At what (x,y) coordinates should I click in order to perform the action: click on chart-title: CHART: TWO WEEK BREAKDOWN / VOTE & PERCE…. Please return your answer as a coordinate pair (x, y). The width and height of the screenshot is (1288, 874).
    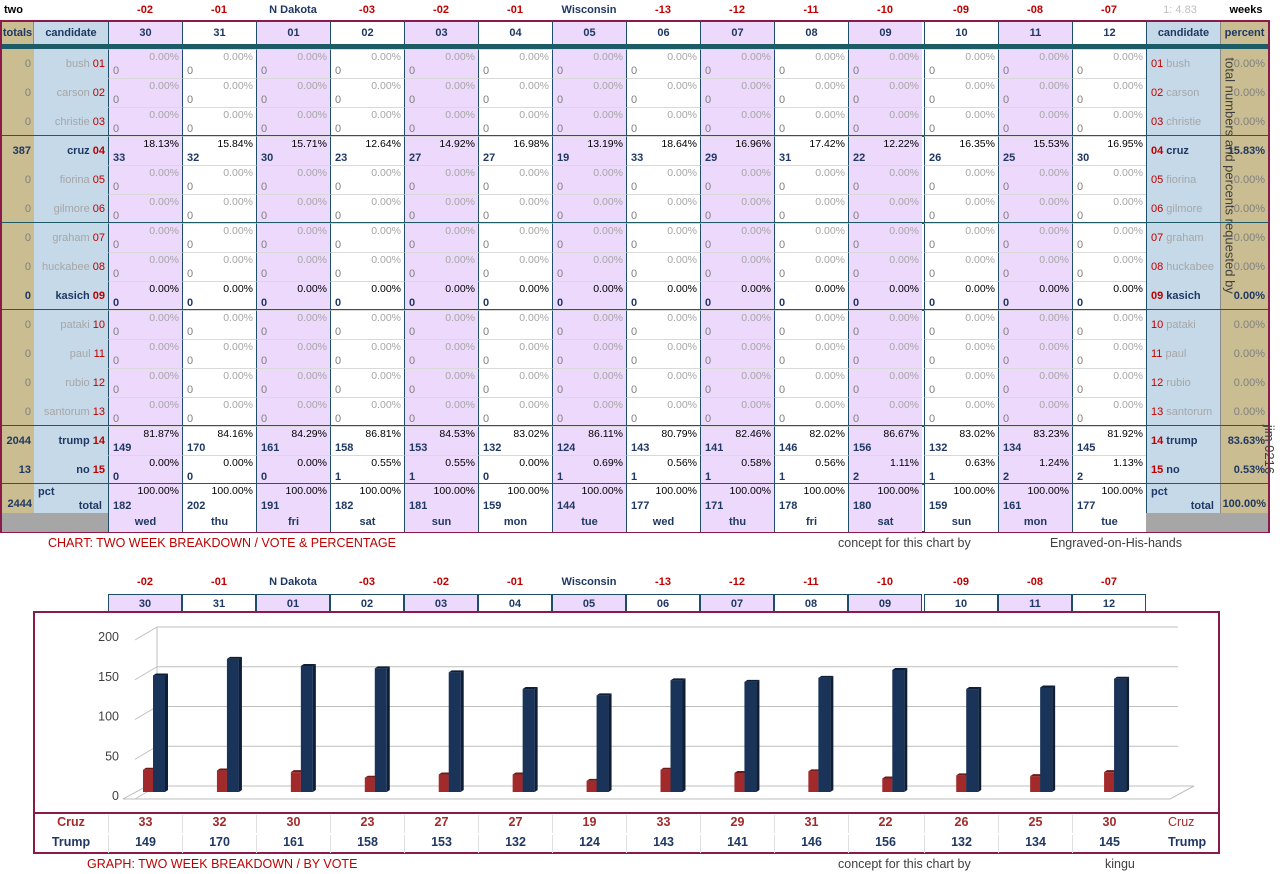
    Looking at the image, I should click on (222, 543).